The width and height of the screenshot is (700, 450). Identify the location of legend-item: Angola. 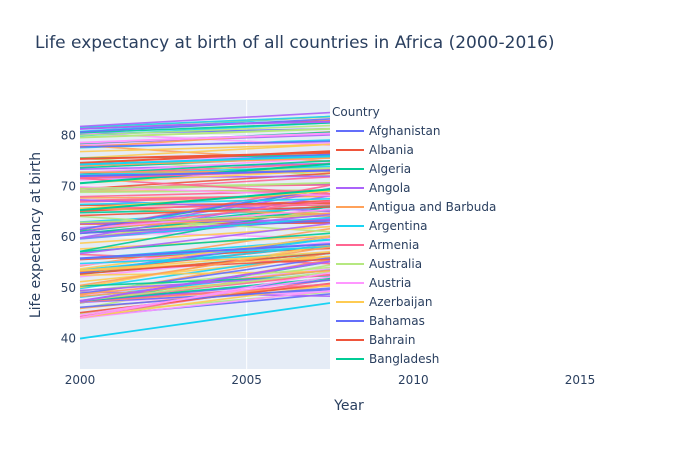
(373, 188).